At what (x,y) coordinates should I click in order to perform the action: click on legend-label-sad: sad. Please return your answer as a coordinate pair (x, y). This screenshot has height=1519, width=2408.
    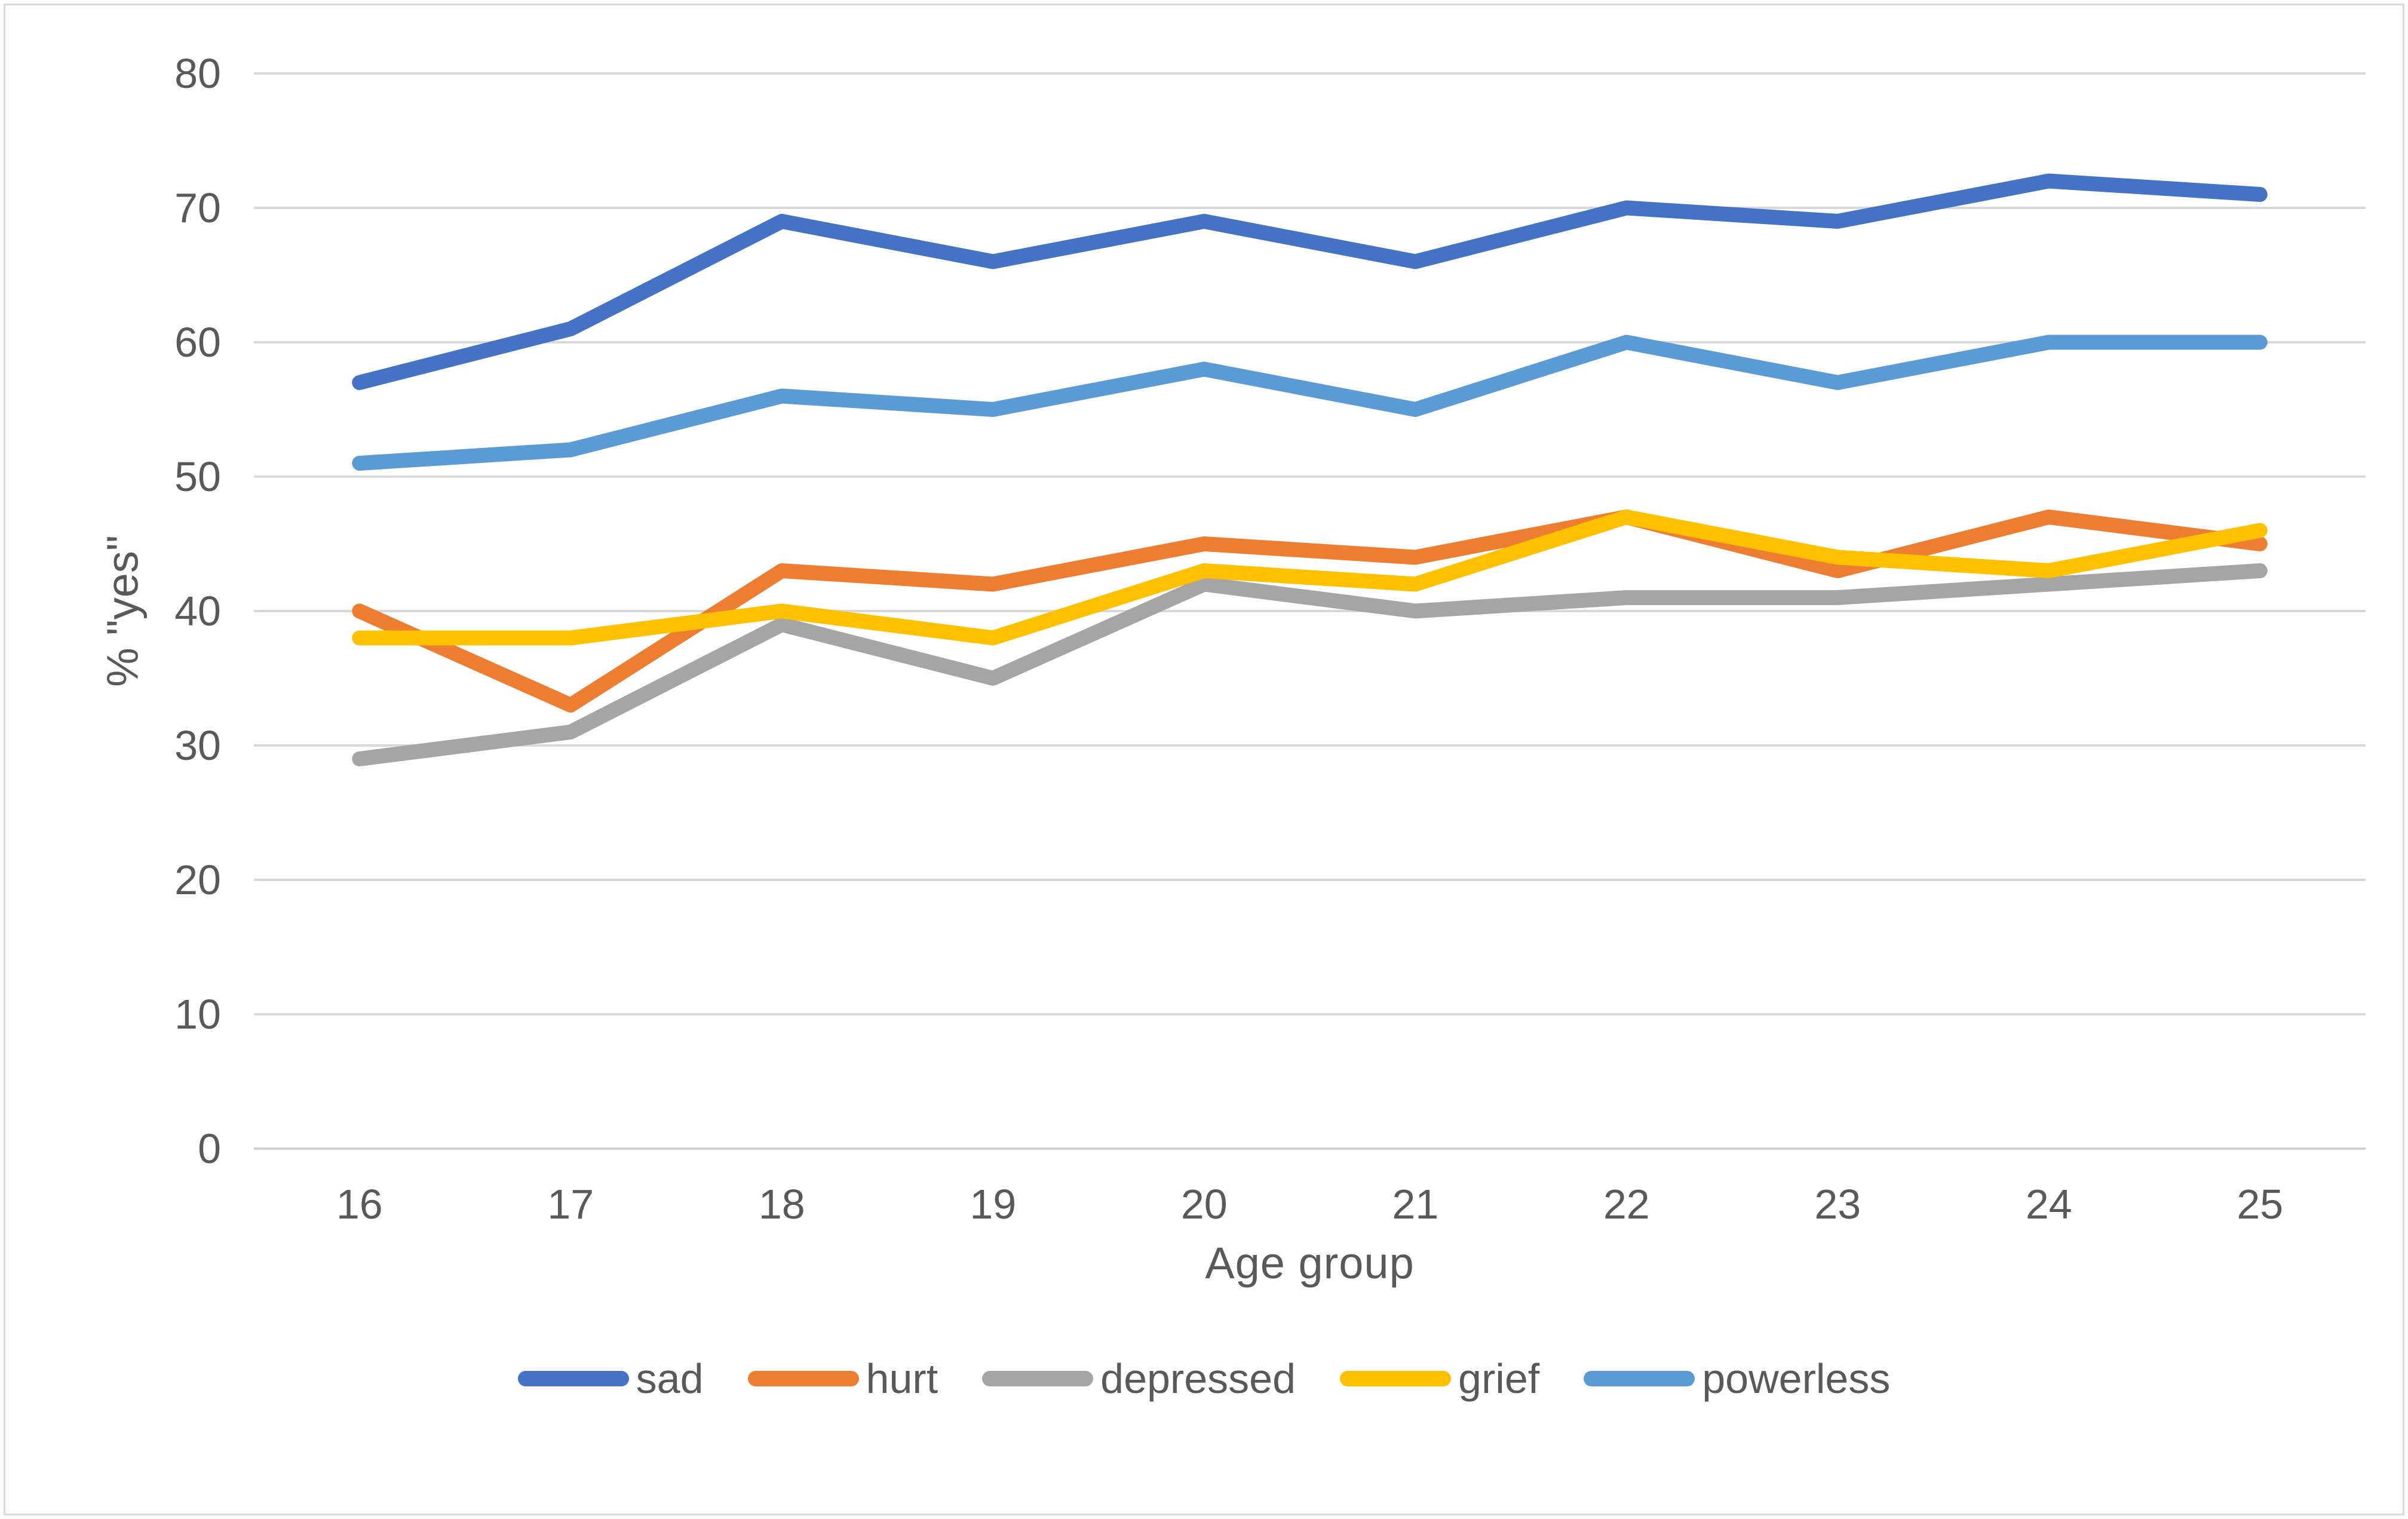
    Looking at the image, I should click on (670, 1378).